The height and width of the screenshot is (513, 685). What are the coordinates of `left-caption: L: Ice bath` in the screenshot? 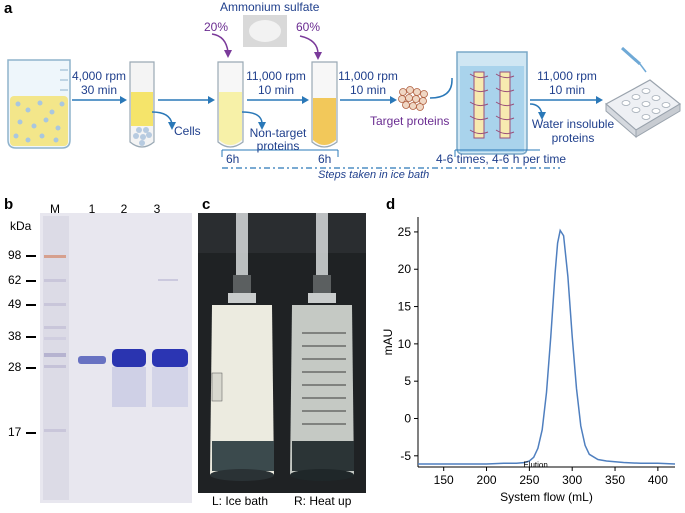 It's located at (240, 501).